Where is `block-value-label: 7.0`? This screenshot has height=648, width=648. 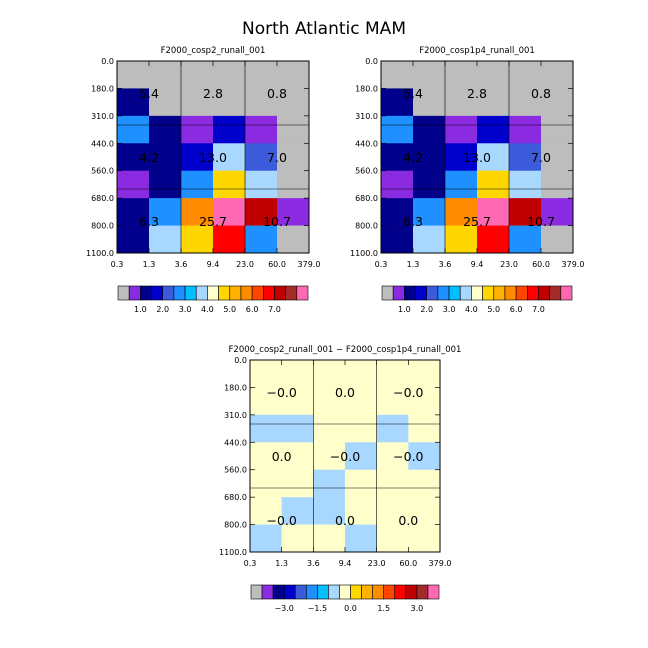 block-value-label: 7.0 is located at coordinates (541, 157).